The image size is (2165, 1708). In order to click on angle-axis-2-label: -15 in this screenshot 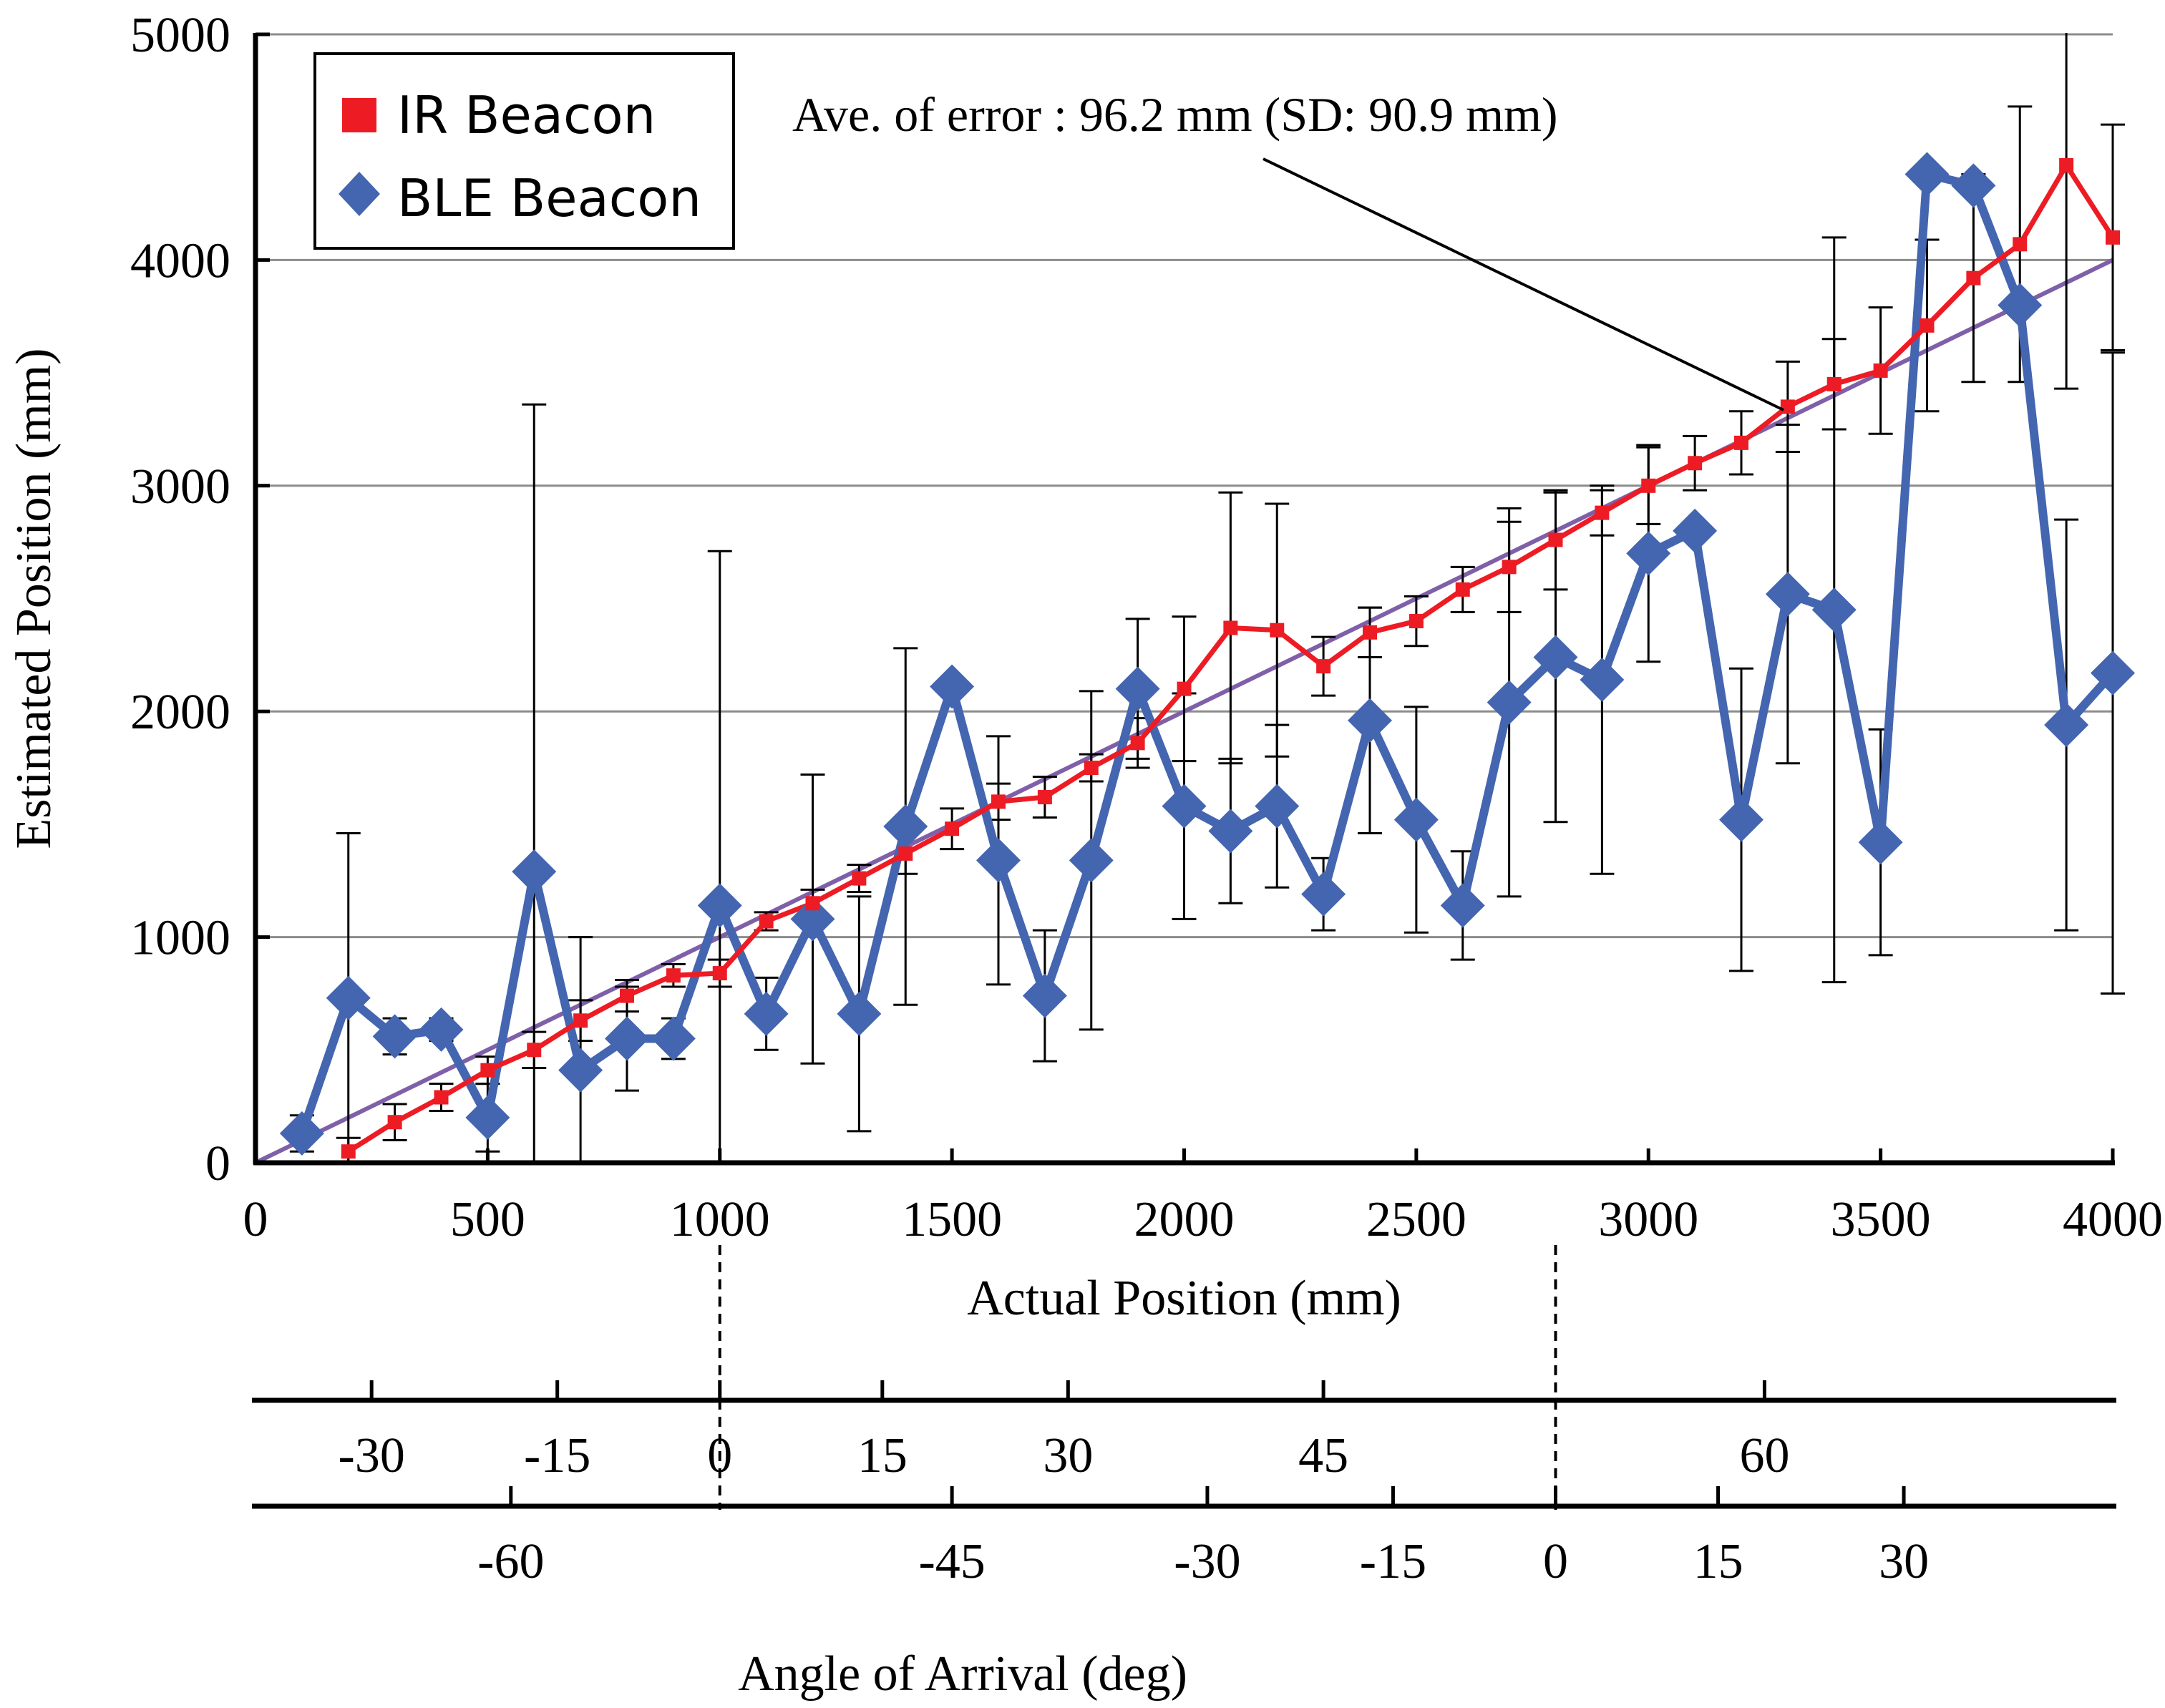, I will do `click(1393, 1561)`.